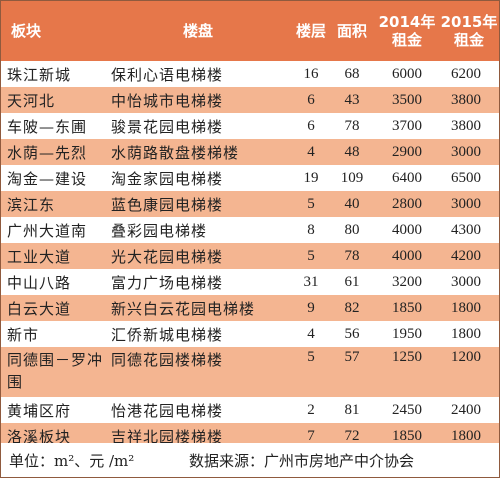  What do you see at coordinates (302, 461) in the screenshot?
I see `source-note: 数据来源：广州市房地产中介协会` at bounding box center [302, 461].